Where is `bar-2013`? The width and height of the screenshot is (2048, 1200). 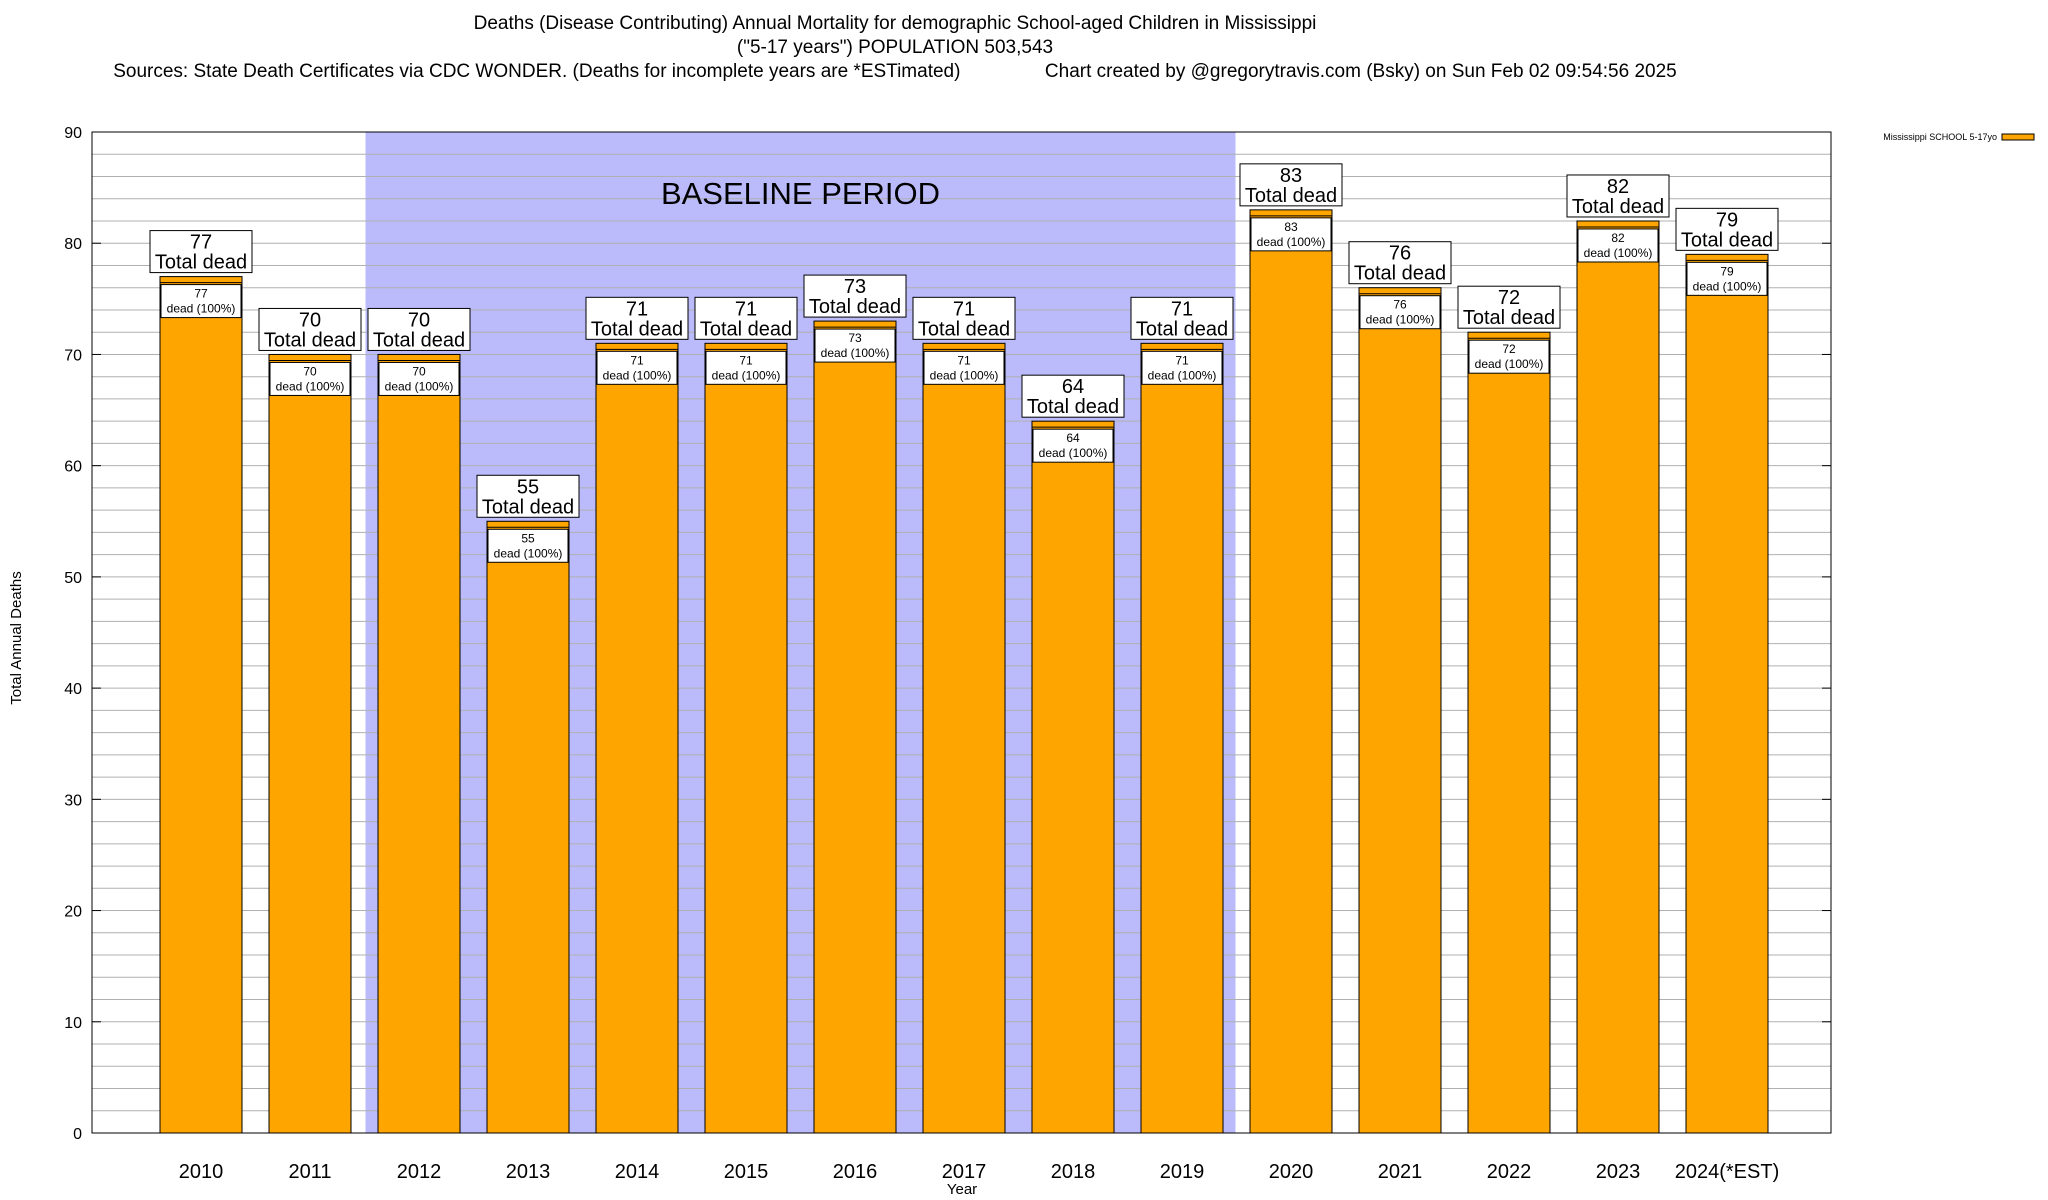 bar-2013 is located at coordinates (528, 827).